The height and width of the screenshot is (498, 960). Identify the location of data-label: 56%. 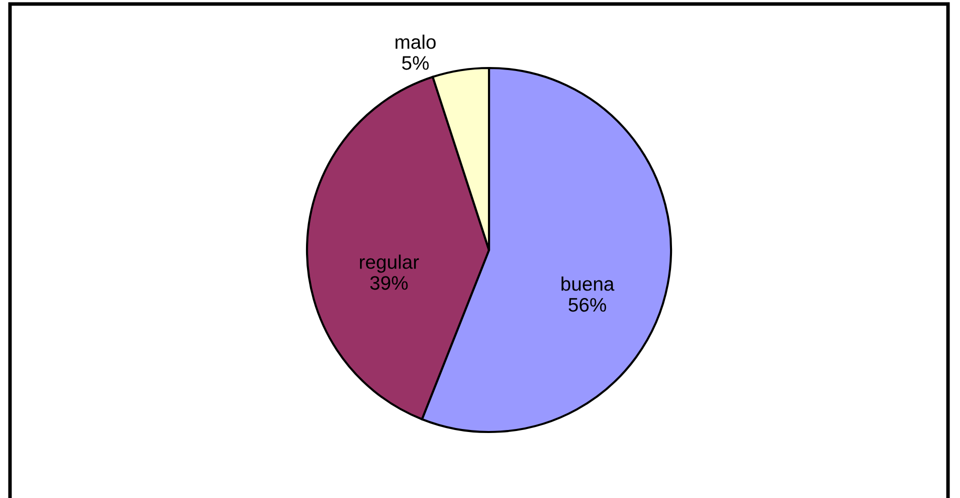
(587, 305).